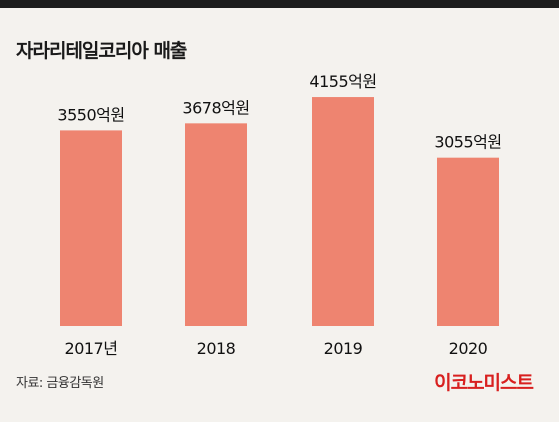  Describe the element at coordinates (484, 383) in the screenshot. I see `brand-logo: 이코노미스트` at that location.